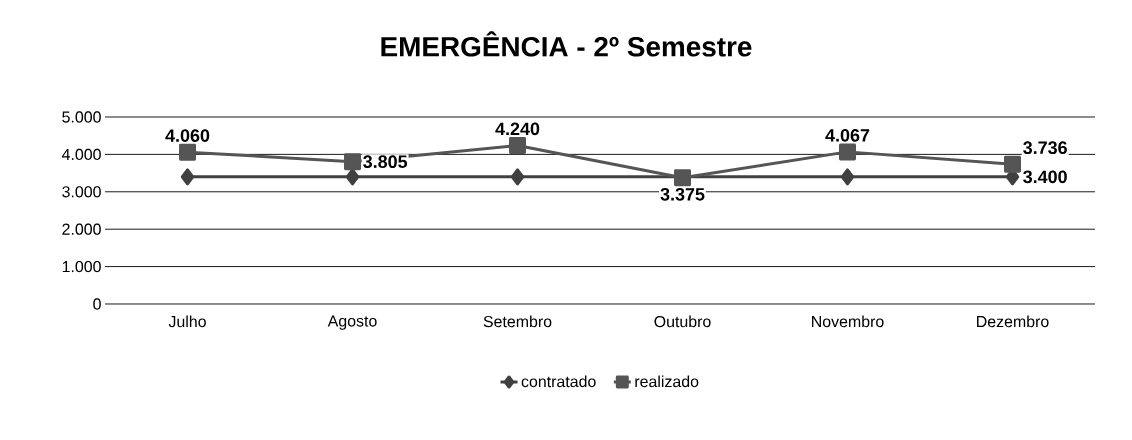 The image size is (1132, 440). What do you see at coordinates (847, 135) in the screenshot?
I see `data-label: 4.067` at bounding box center [847, 135].